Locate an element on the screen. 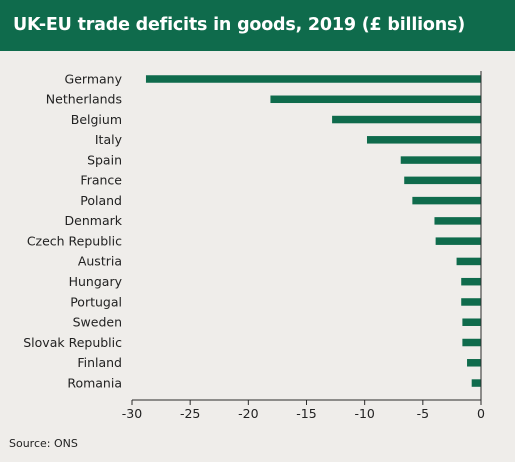 The image size is (515, 462). bar-austria is located at coordinates (468, 261).